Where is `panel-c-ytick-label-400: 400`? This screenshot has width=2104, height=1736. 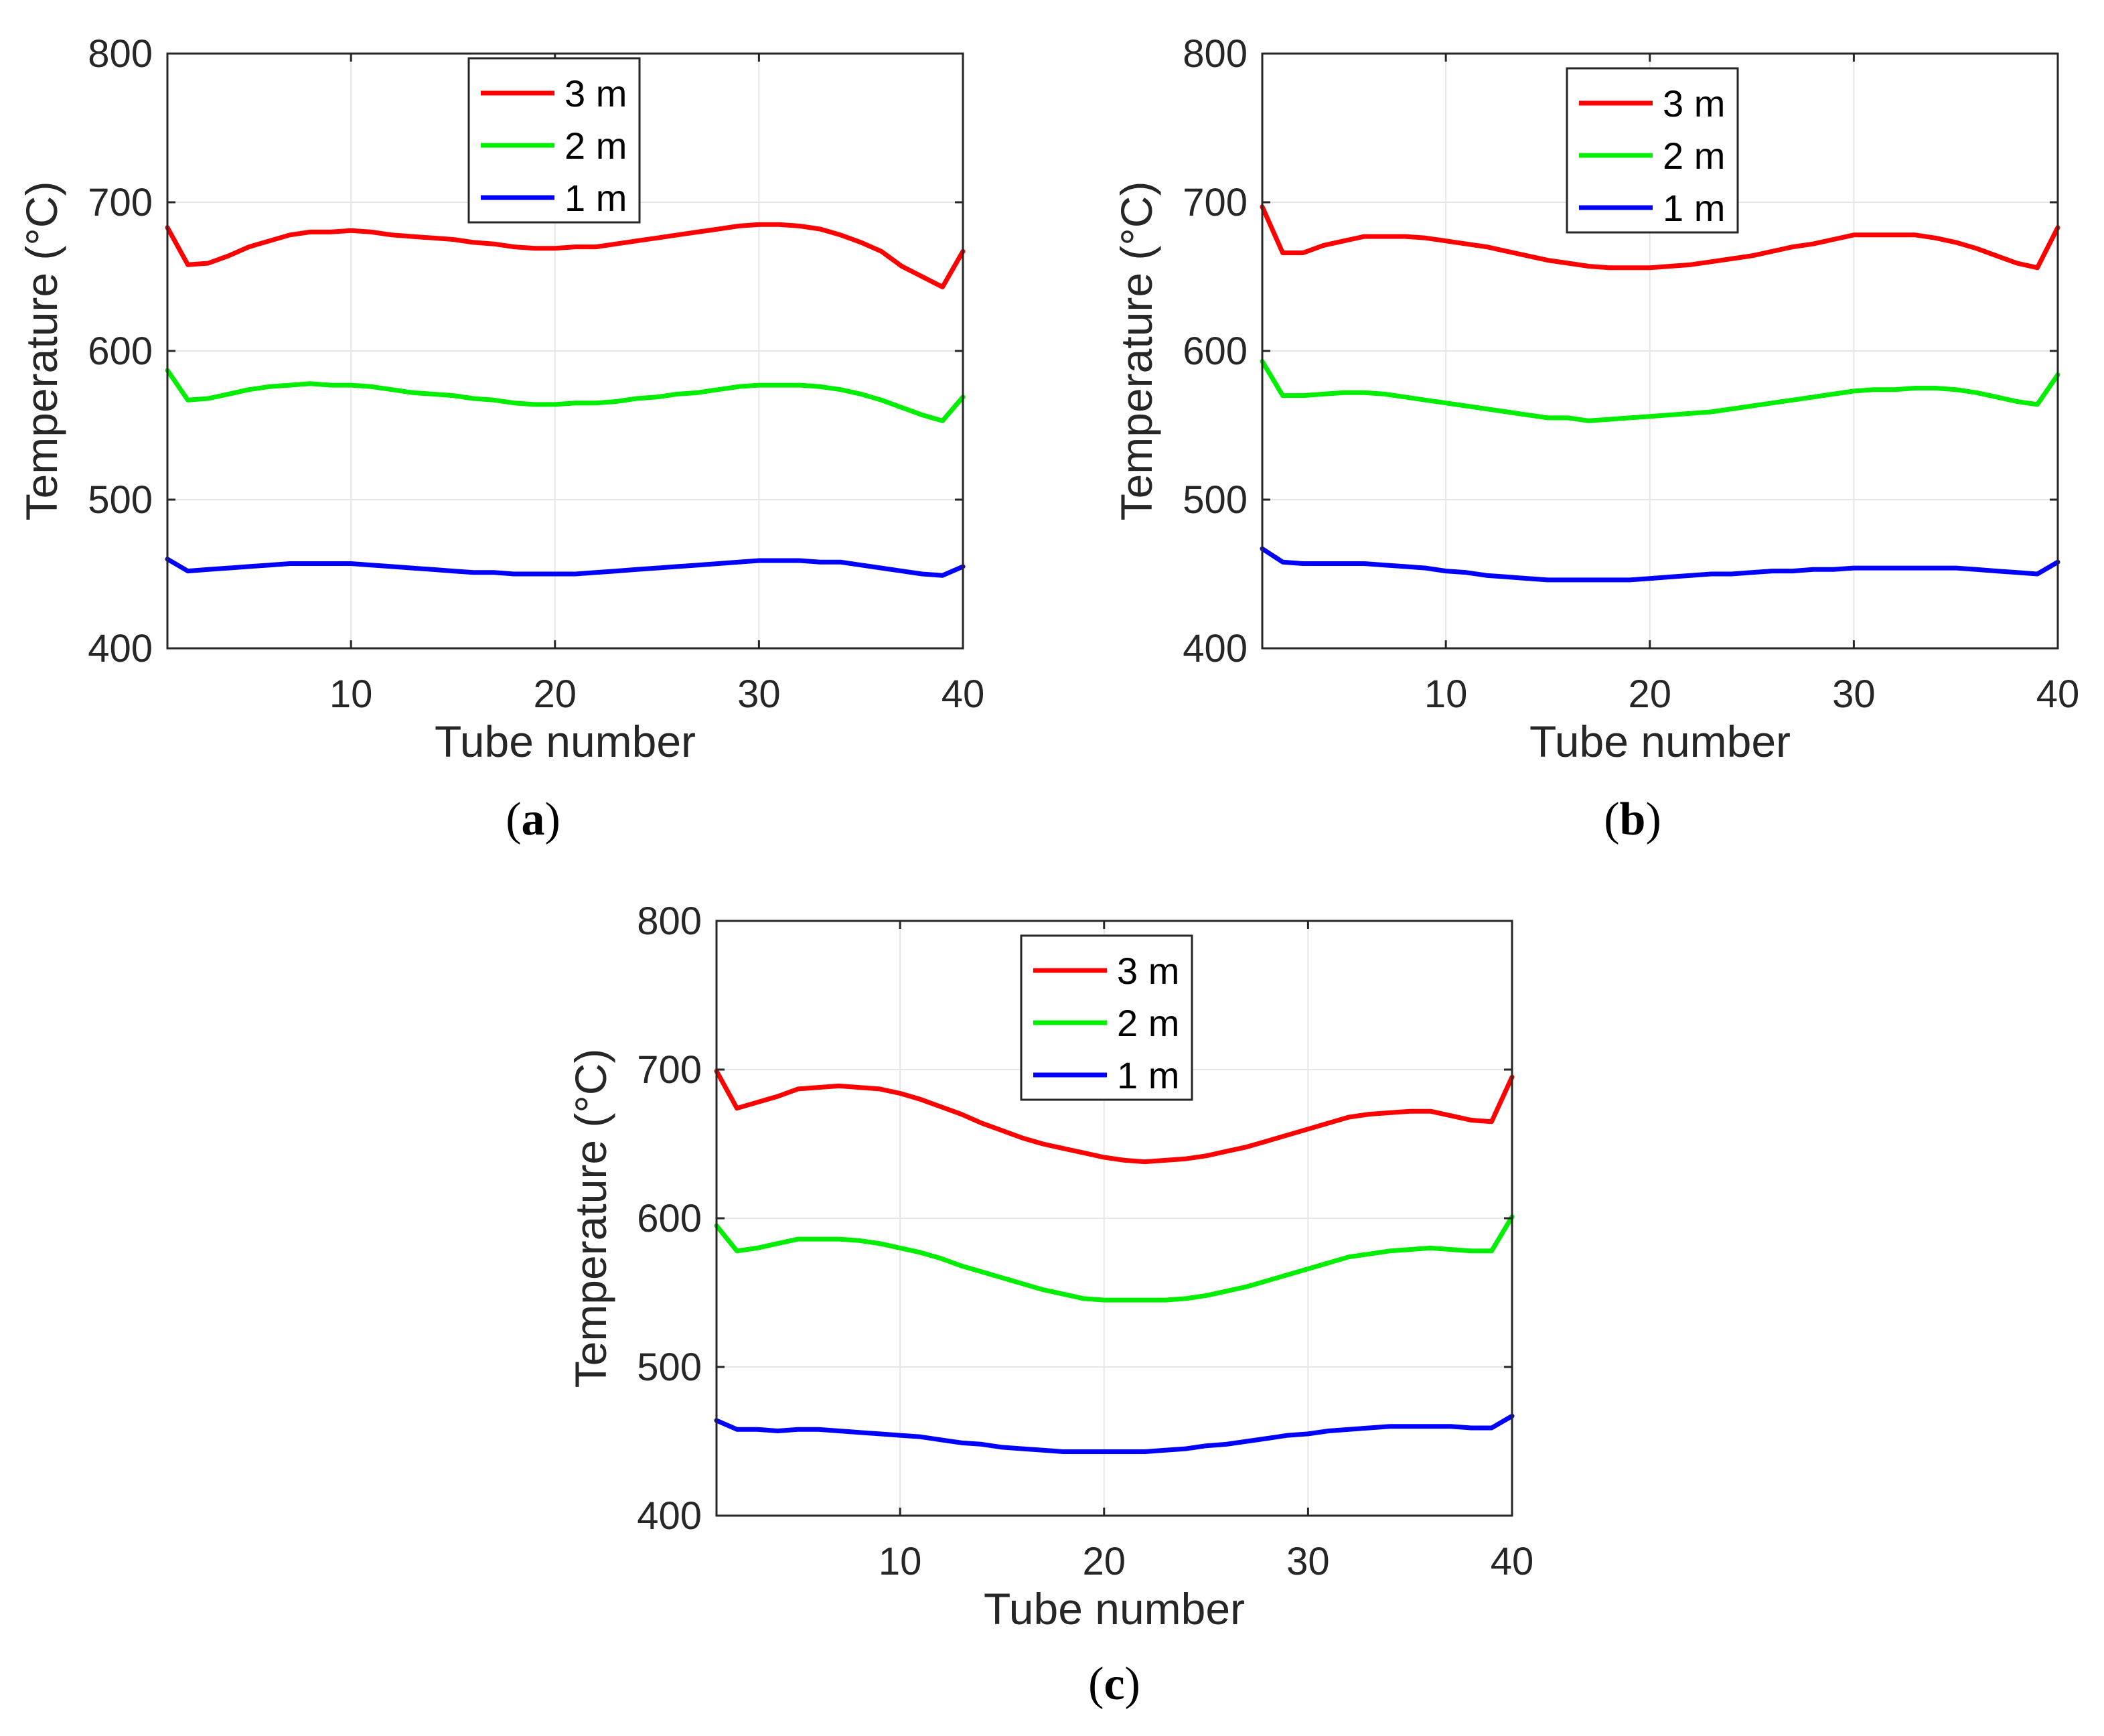
panel-c-ytick-label-400: 400 is located at coordinates (670, 1516).